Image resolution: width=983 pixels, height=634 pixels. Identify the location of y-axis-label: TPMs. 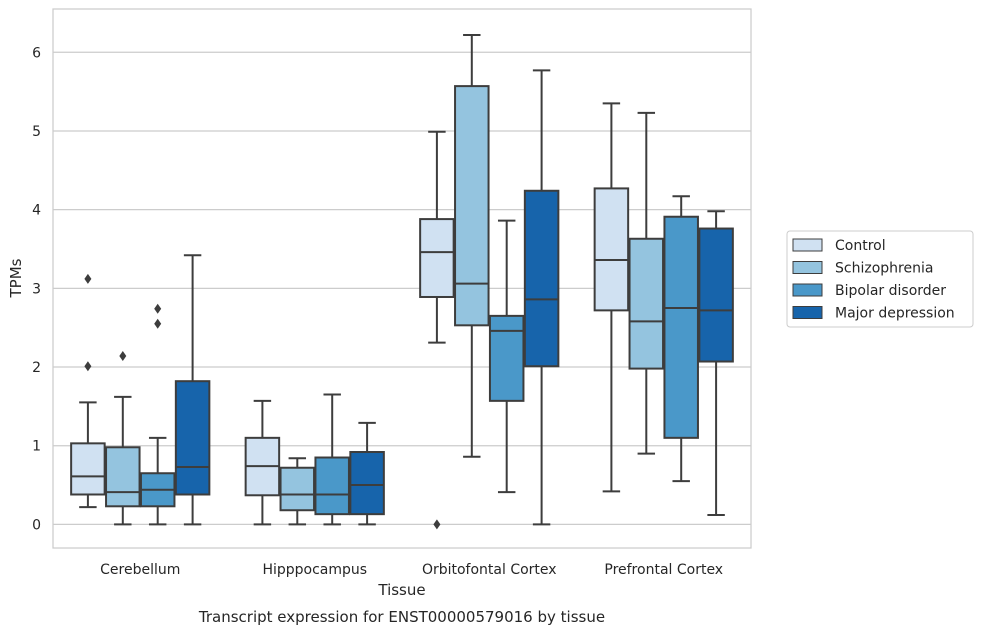
(16, 278).